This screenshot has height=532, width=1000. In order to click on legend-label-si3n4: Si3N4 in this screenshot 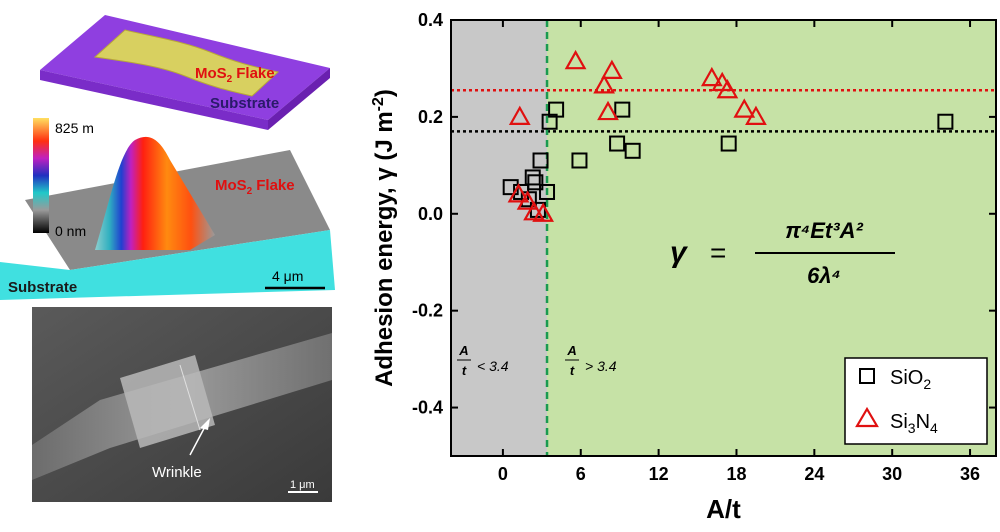, I will do `click(914, 423)`.